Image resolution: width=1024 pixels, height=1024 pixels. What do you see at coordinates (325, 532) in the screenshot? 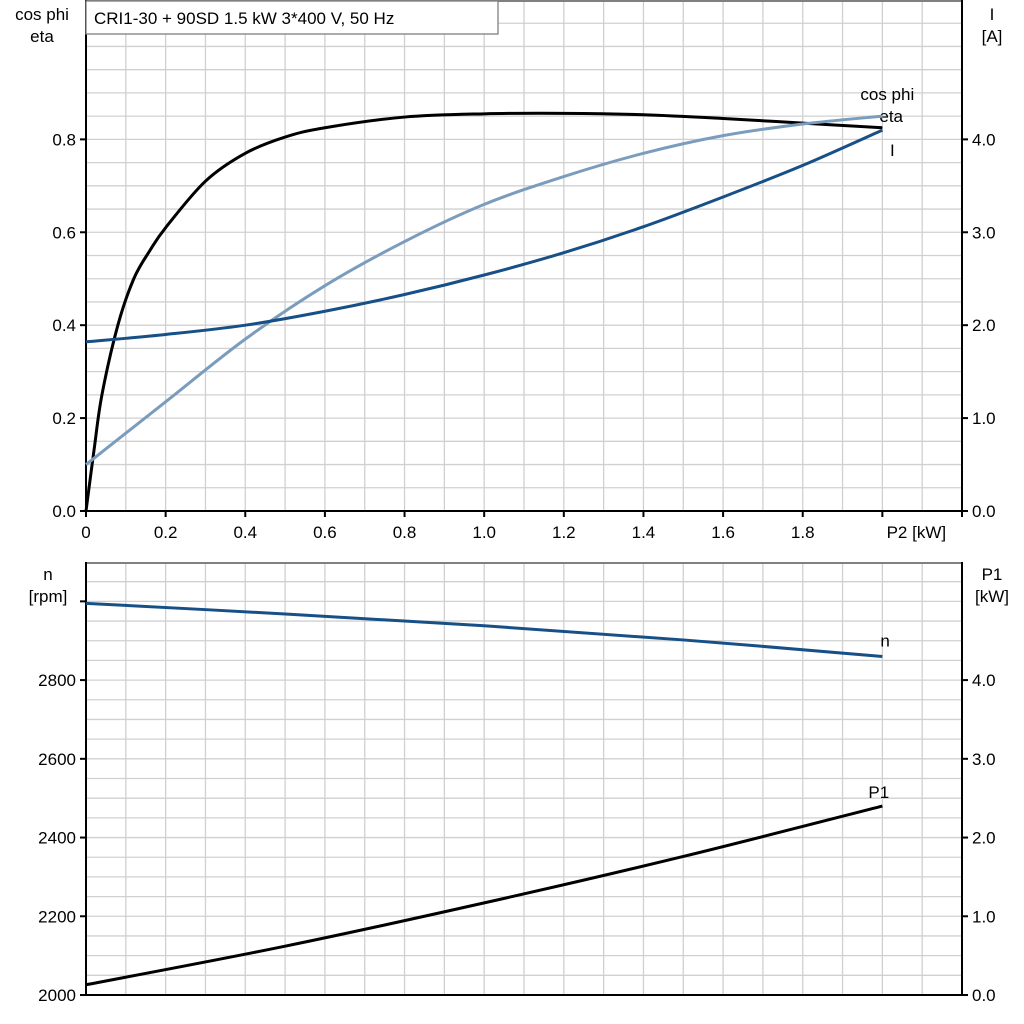
I see `x-tick-label: 0.6` at bounding box center [325, 532].